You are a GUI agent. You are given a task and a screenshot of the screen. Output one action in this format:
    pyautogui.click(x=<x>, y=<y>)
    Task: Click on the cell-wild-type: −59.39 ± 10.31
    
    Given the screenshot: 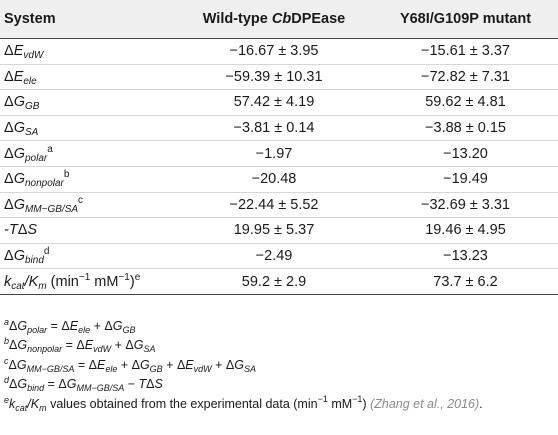 What is the action you would take?
    pyautogui.click(x=274, y=77)
    